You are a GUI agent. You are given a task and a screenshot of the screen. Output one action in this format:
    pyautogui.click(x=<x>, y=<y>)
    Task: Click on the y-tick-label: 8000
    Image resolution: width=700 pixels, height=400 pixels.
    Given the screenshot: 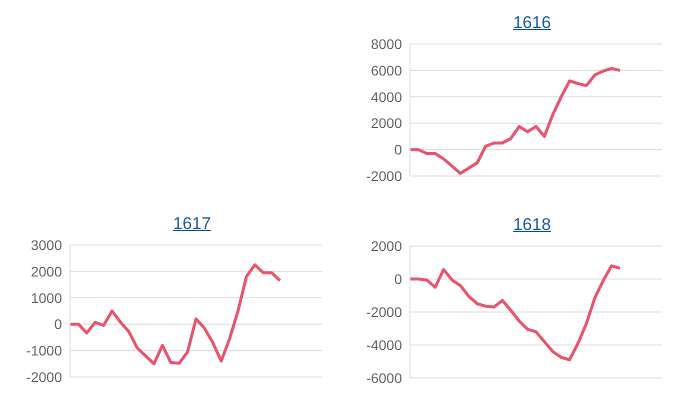 What is the action you would take?
    pyautogui.click(x=386, y=44)
    